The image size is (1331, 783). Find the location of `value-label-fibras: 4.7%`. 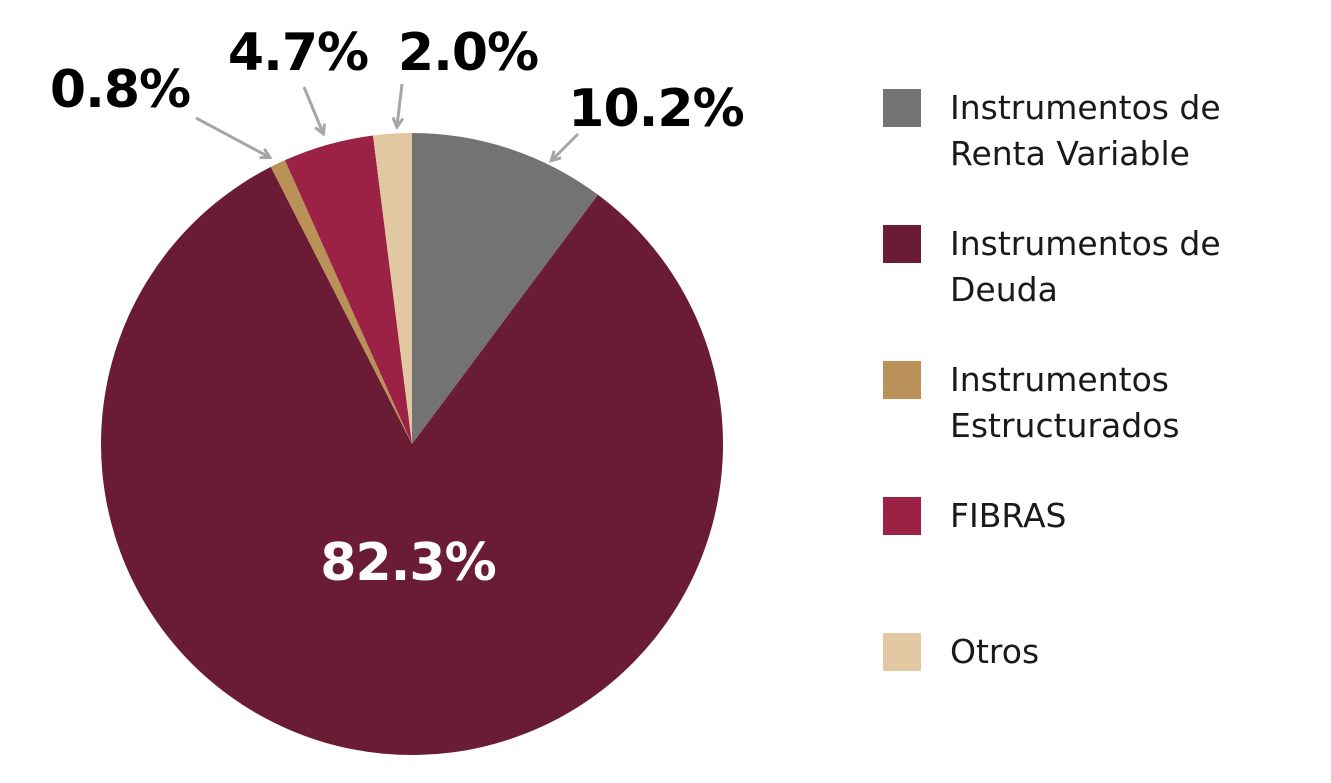

value-label-fibras: 4.7% is located at coordinates (298, 53).